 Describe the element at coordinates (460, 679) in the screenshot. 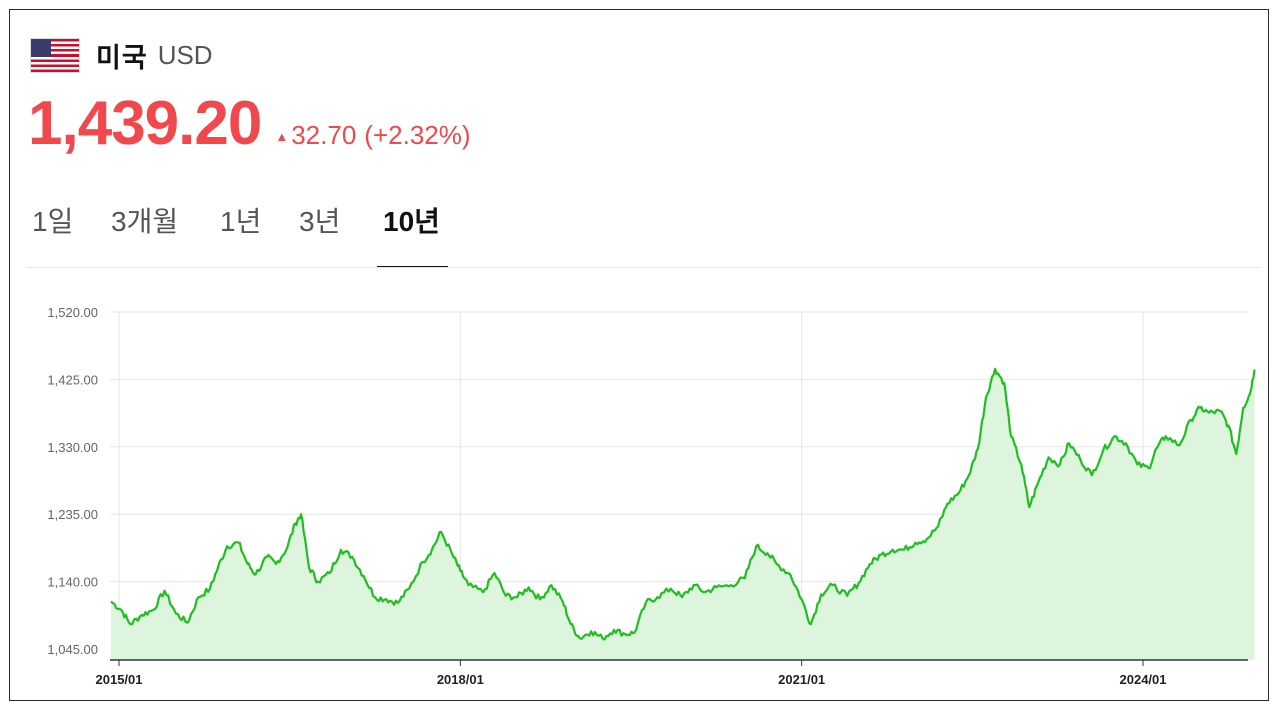

I see `x-tick-label: 2018/01` at that location.